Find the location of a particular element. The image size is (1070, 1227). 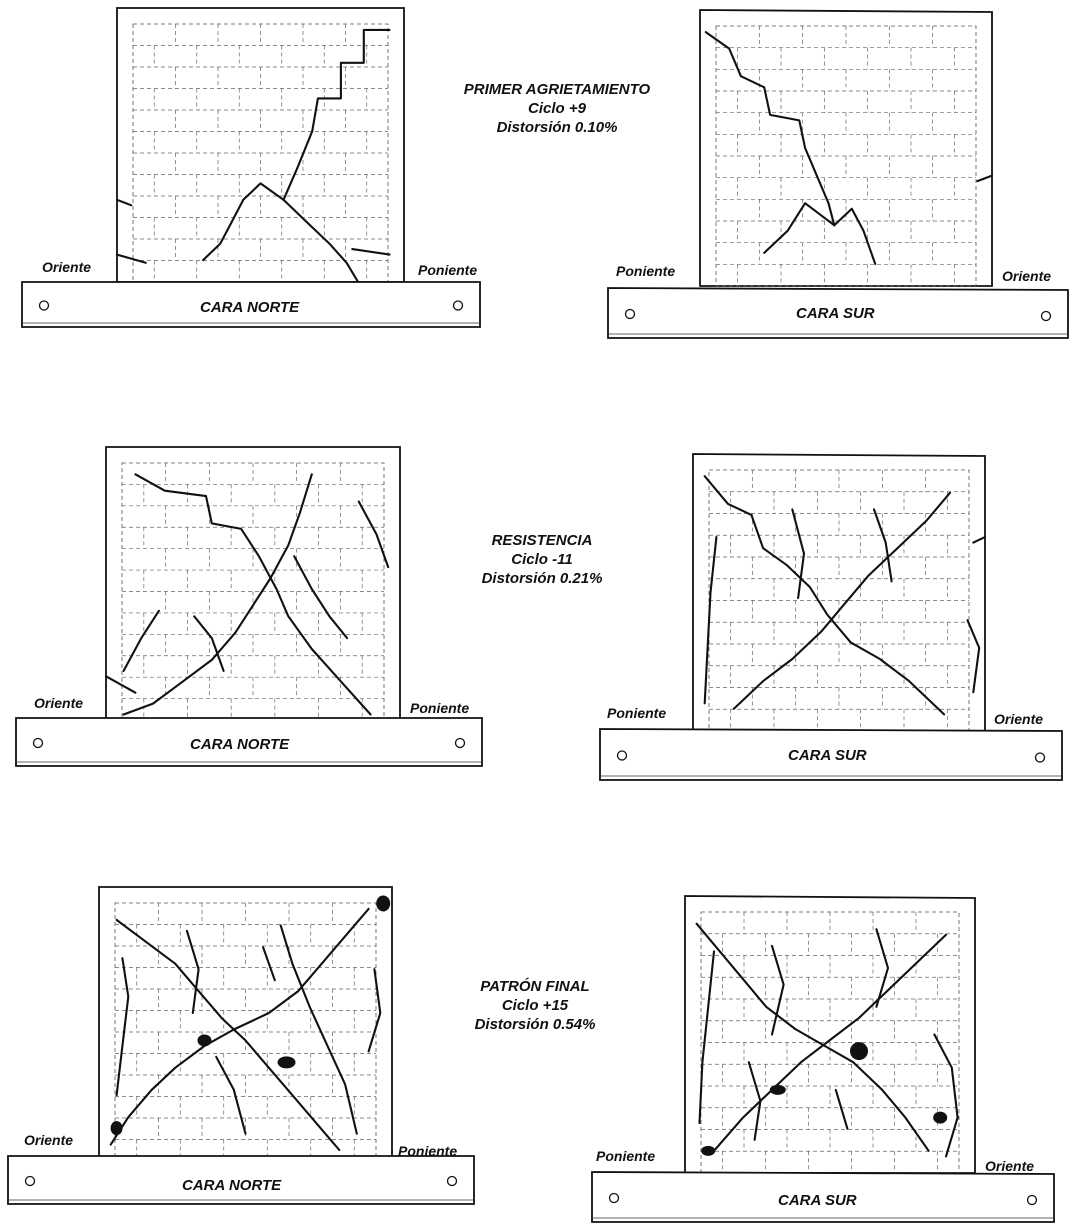

stage-title: RESISTENCIA is located at coordinates (542, 540).